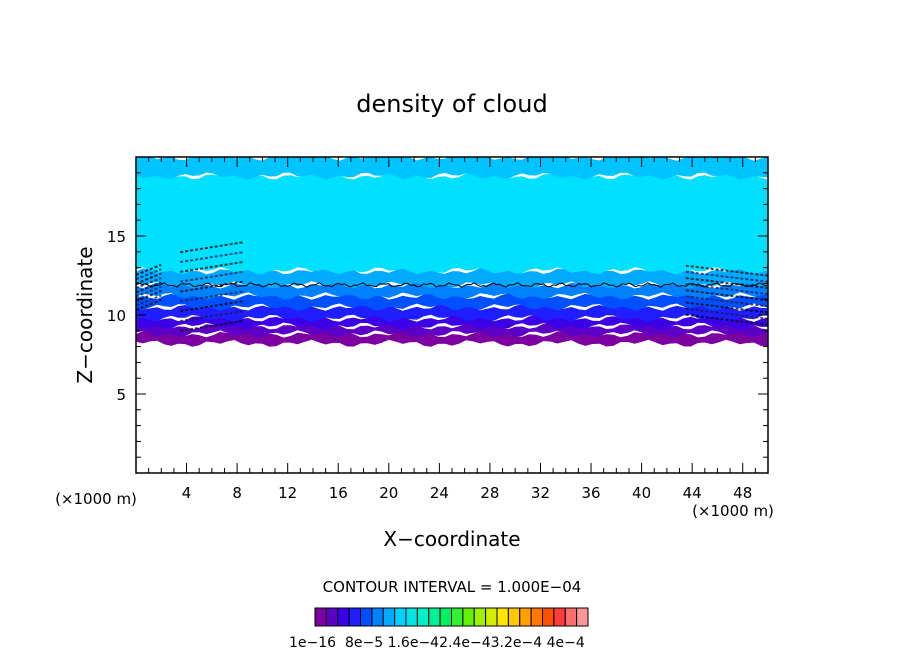 The image size is (904, 654). I want to click on x-unit-right: (×1000 m), so click(733, 511).